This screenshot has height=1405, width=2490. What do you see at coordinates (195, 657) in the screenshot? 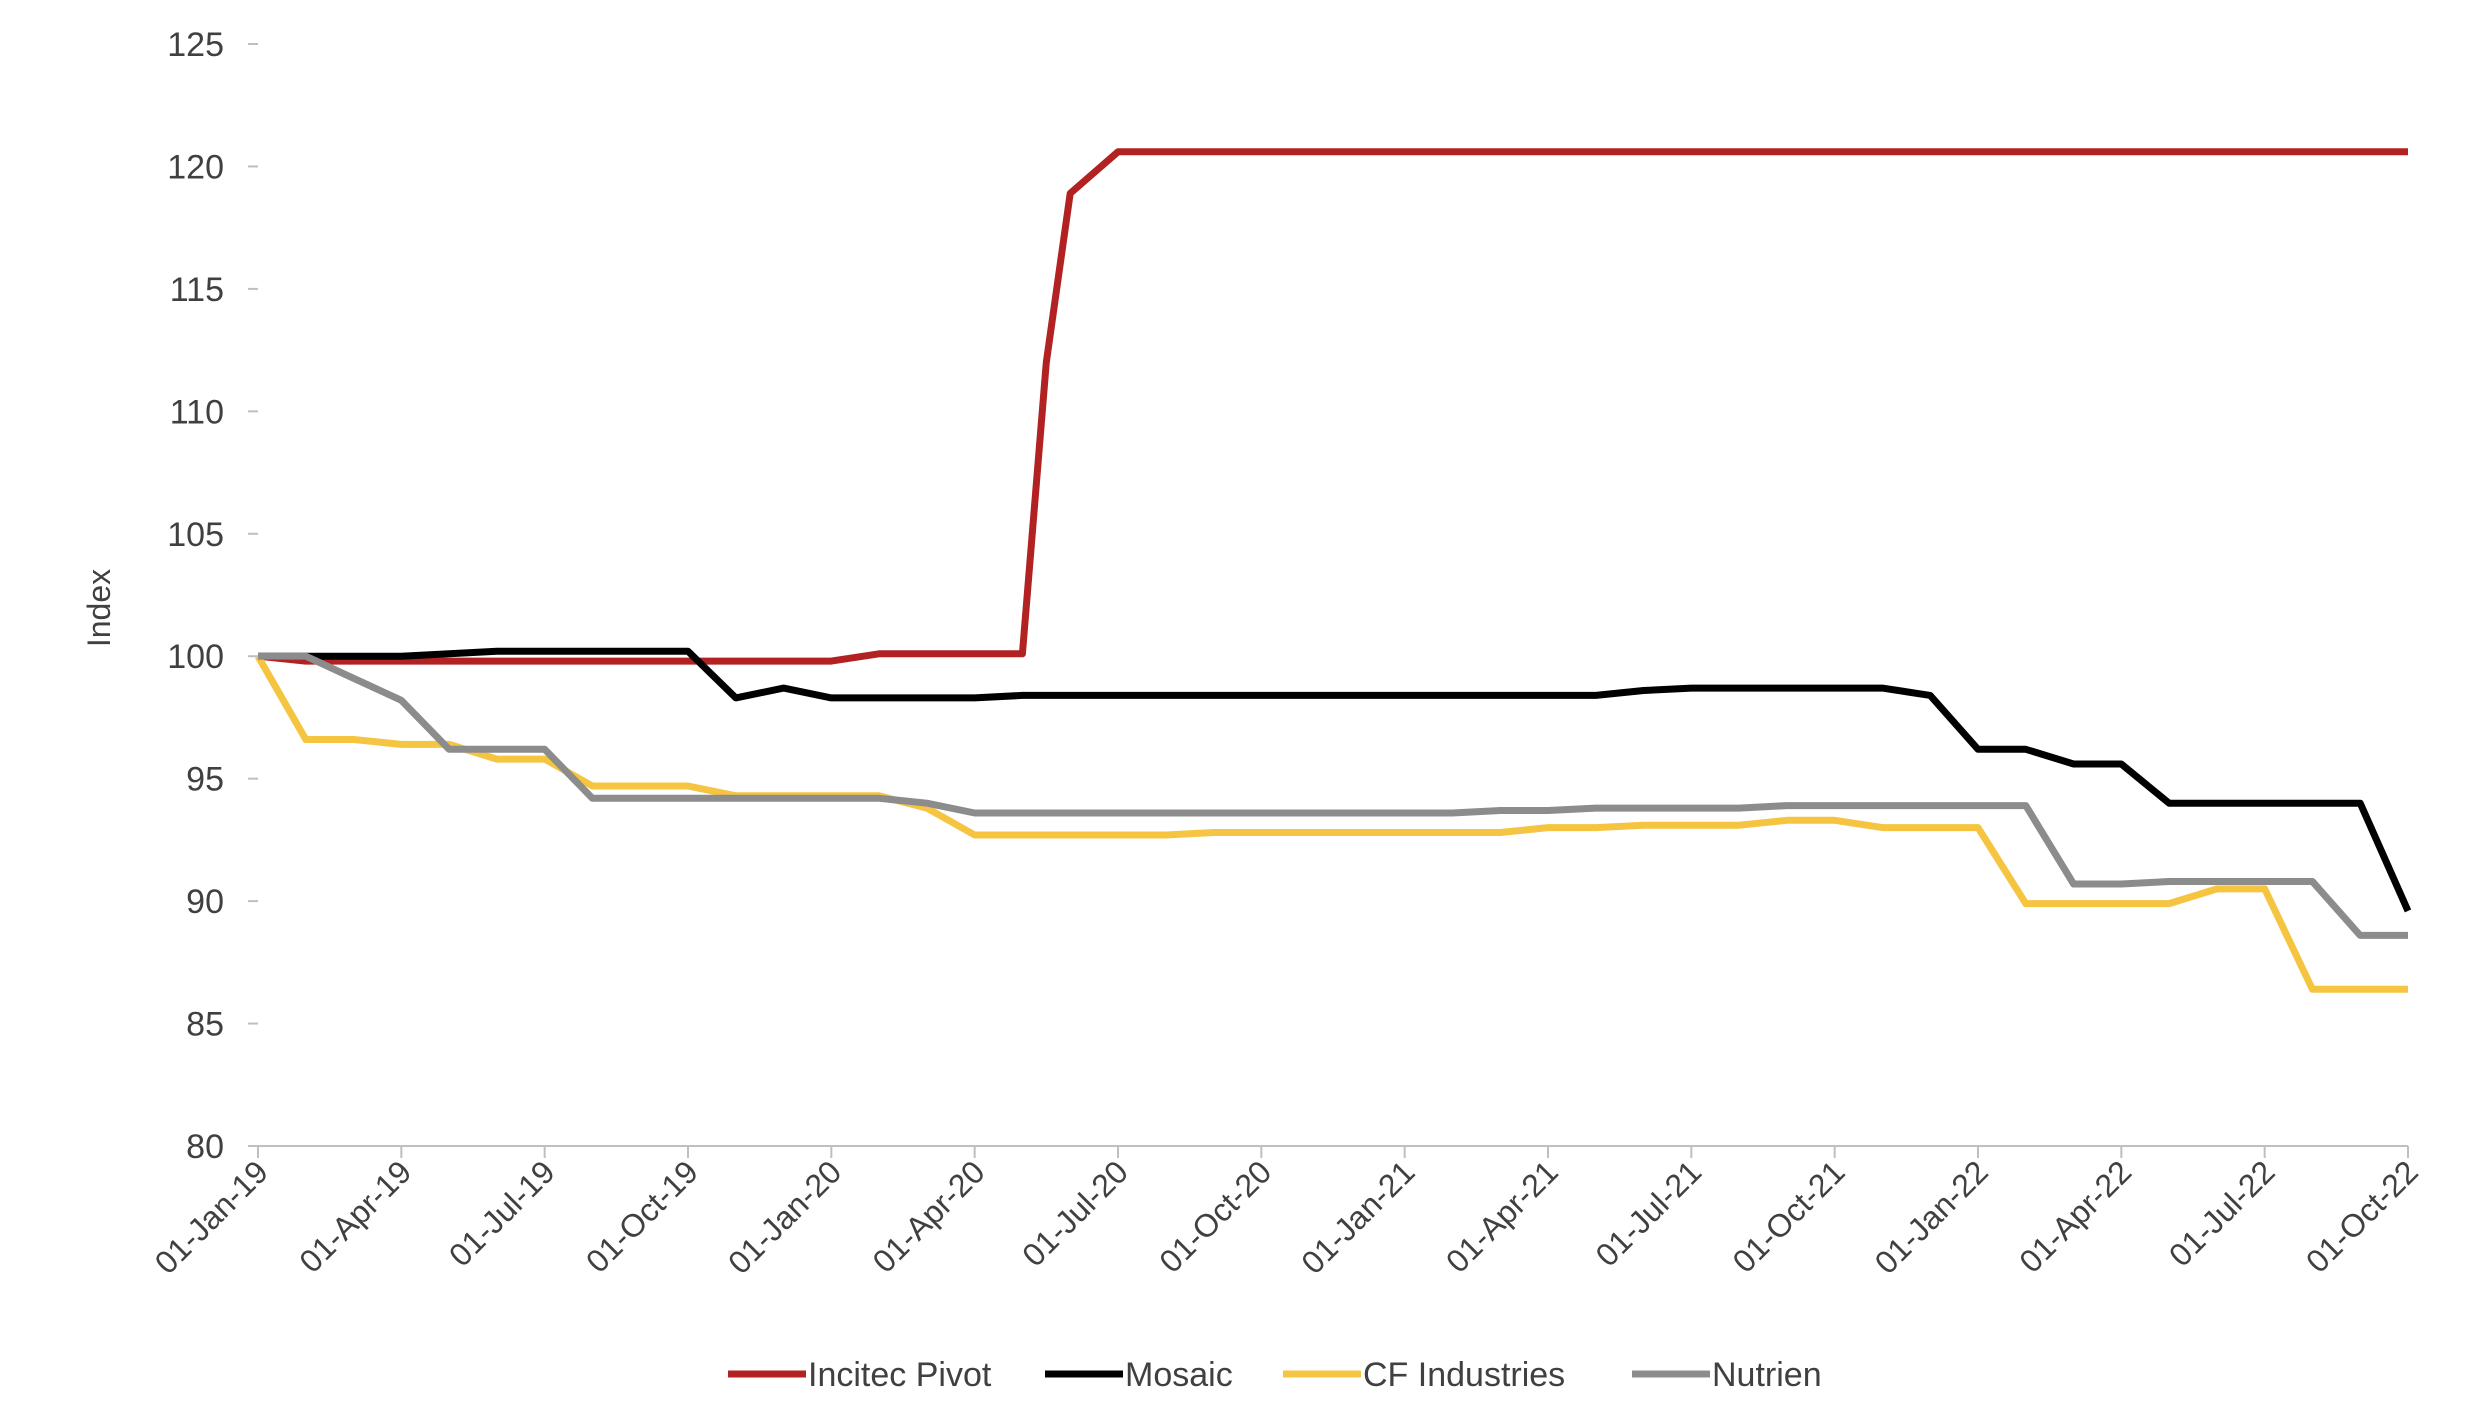
I see `y-tick-label: 100` at bounding box center [195, 657].